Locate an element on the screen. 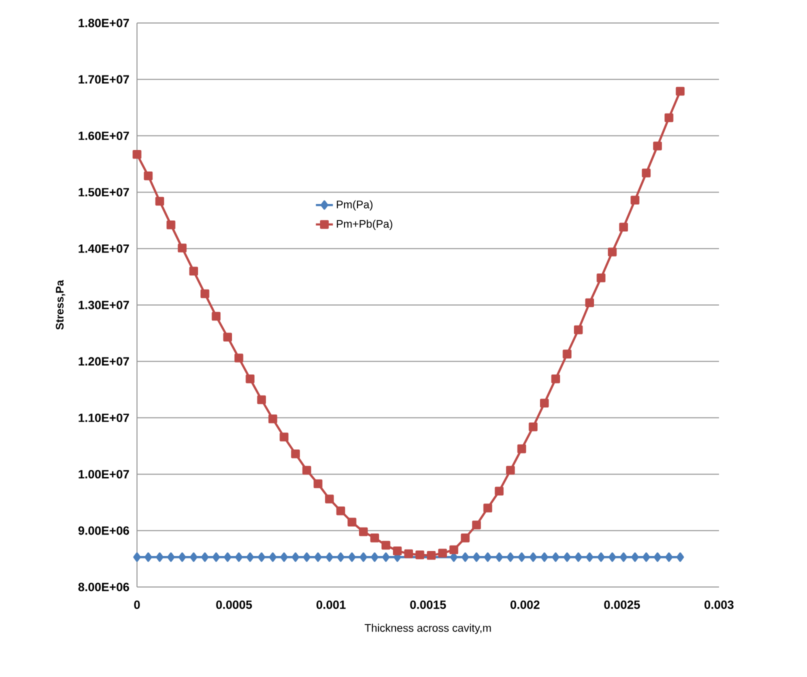 The image size is (807, 677). y-tick-label: 1.10E+07 is located at coordinates (103, 418).